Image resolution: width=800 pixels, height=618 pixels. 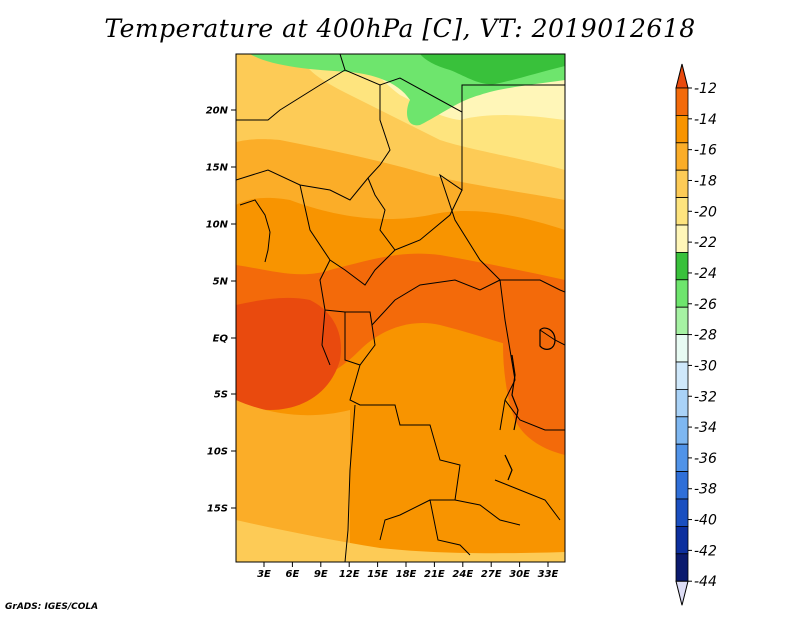 What do you see at coordinates (321, 574) in the screenshot?
I see `lon-tick-label: 9E` at bounding box center [321, 574].